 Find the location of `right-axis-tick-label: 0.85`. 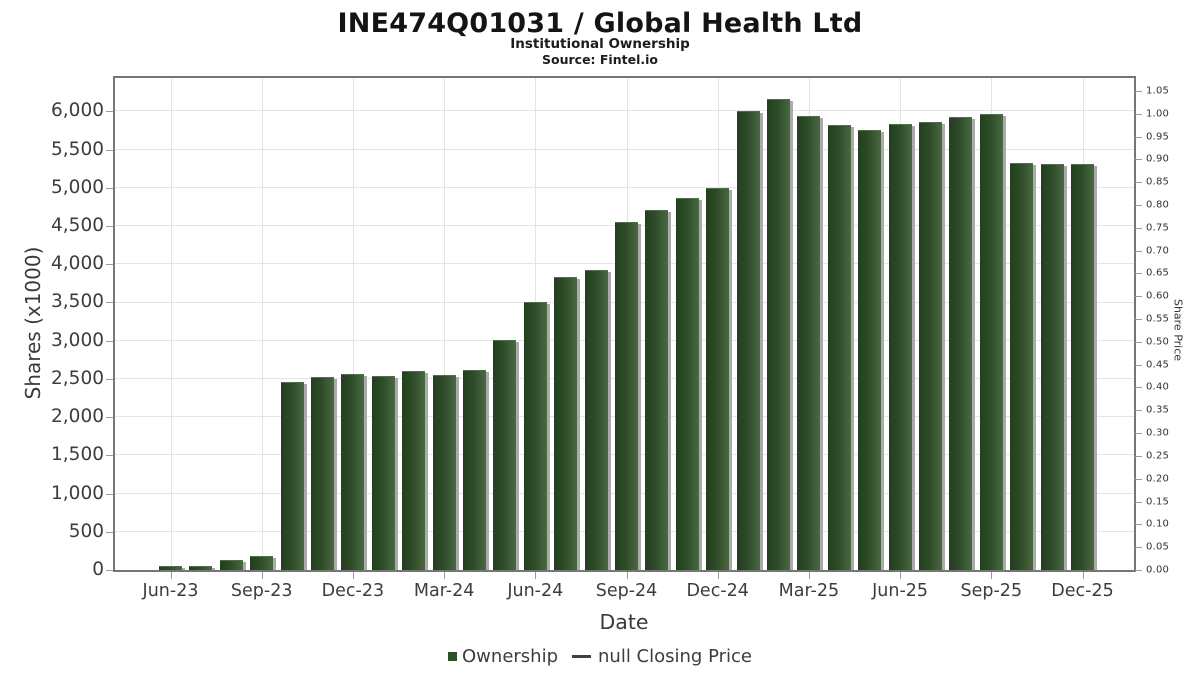

right-axis-tick-label: 0.85 is located at coordinates (1158, 182).